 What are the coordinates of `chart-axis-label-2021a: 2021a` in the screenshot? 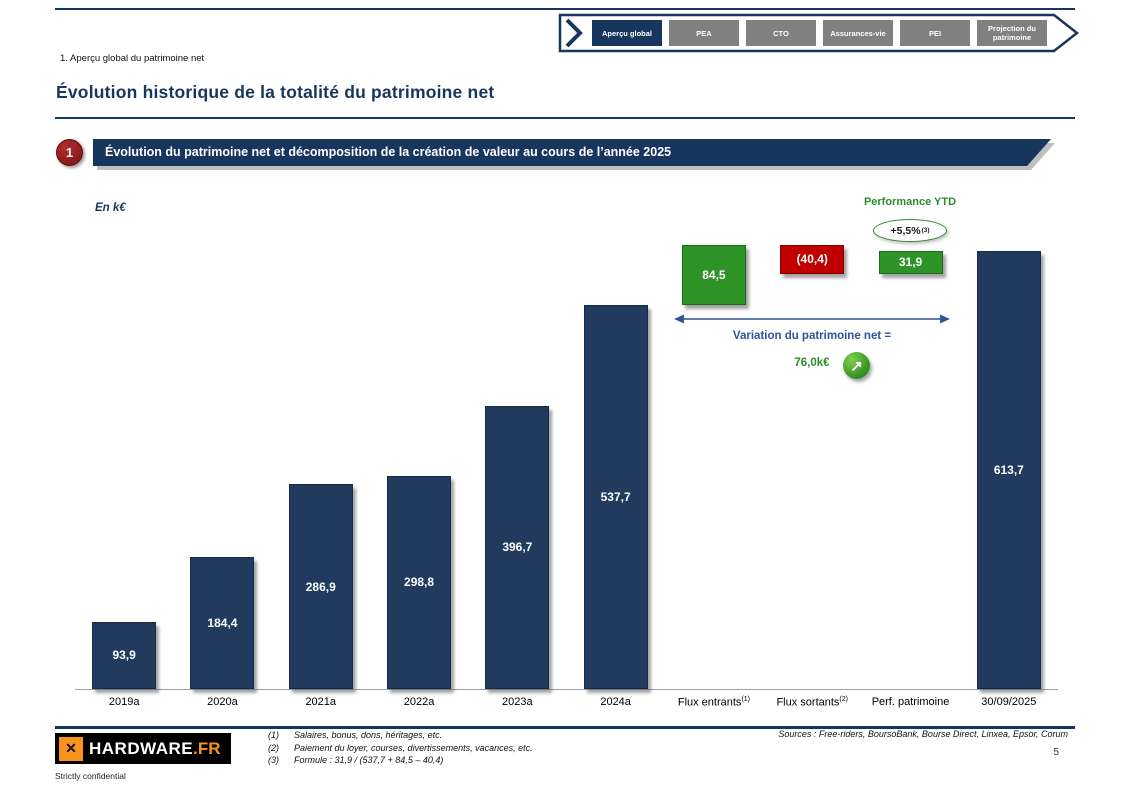 It's located at (321, 702).